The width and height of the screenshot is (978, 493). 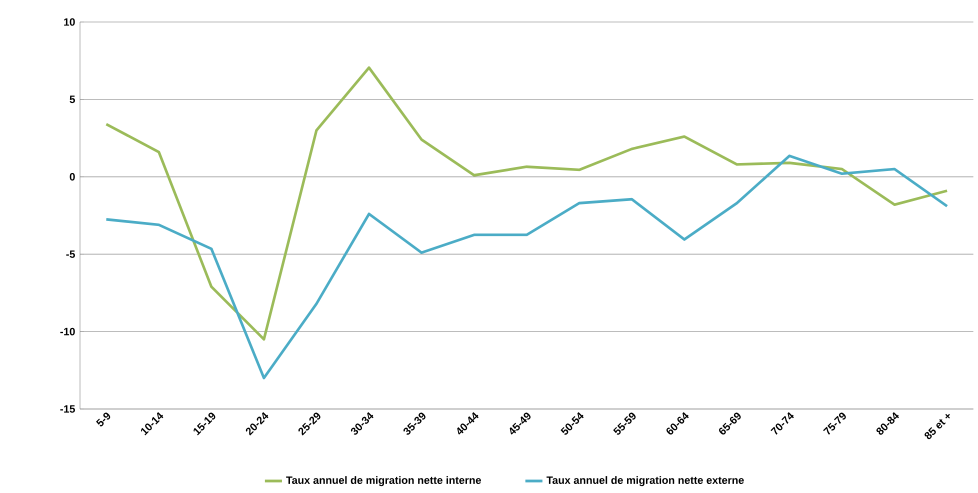 I want to click on y-tick-label: -5, so click(x=70, y=254).